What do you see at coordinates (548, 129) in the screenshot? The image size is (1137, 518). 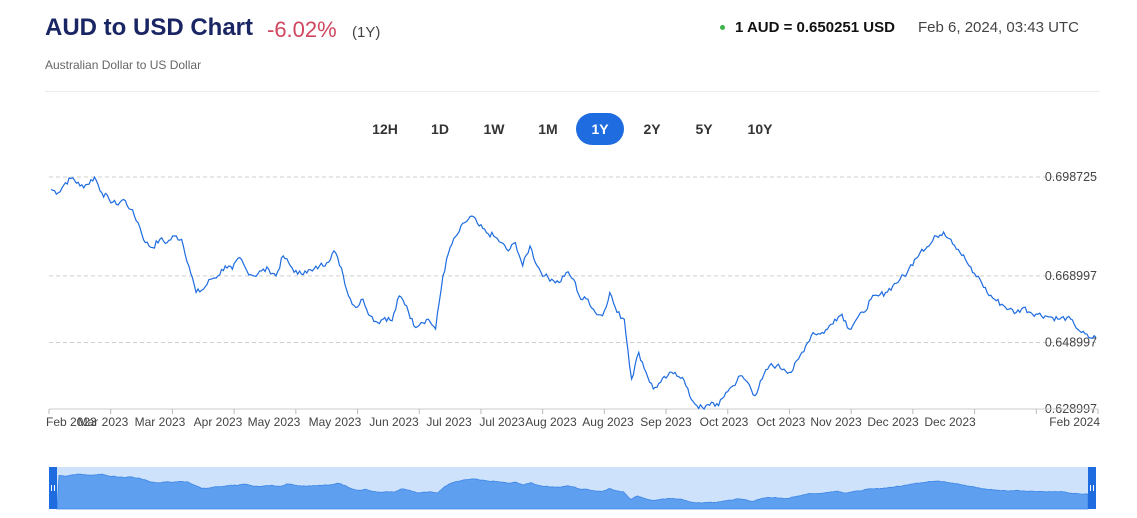 I see `tab-1m: 1M` at bounding box center [548, 129].